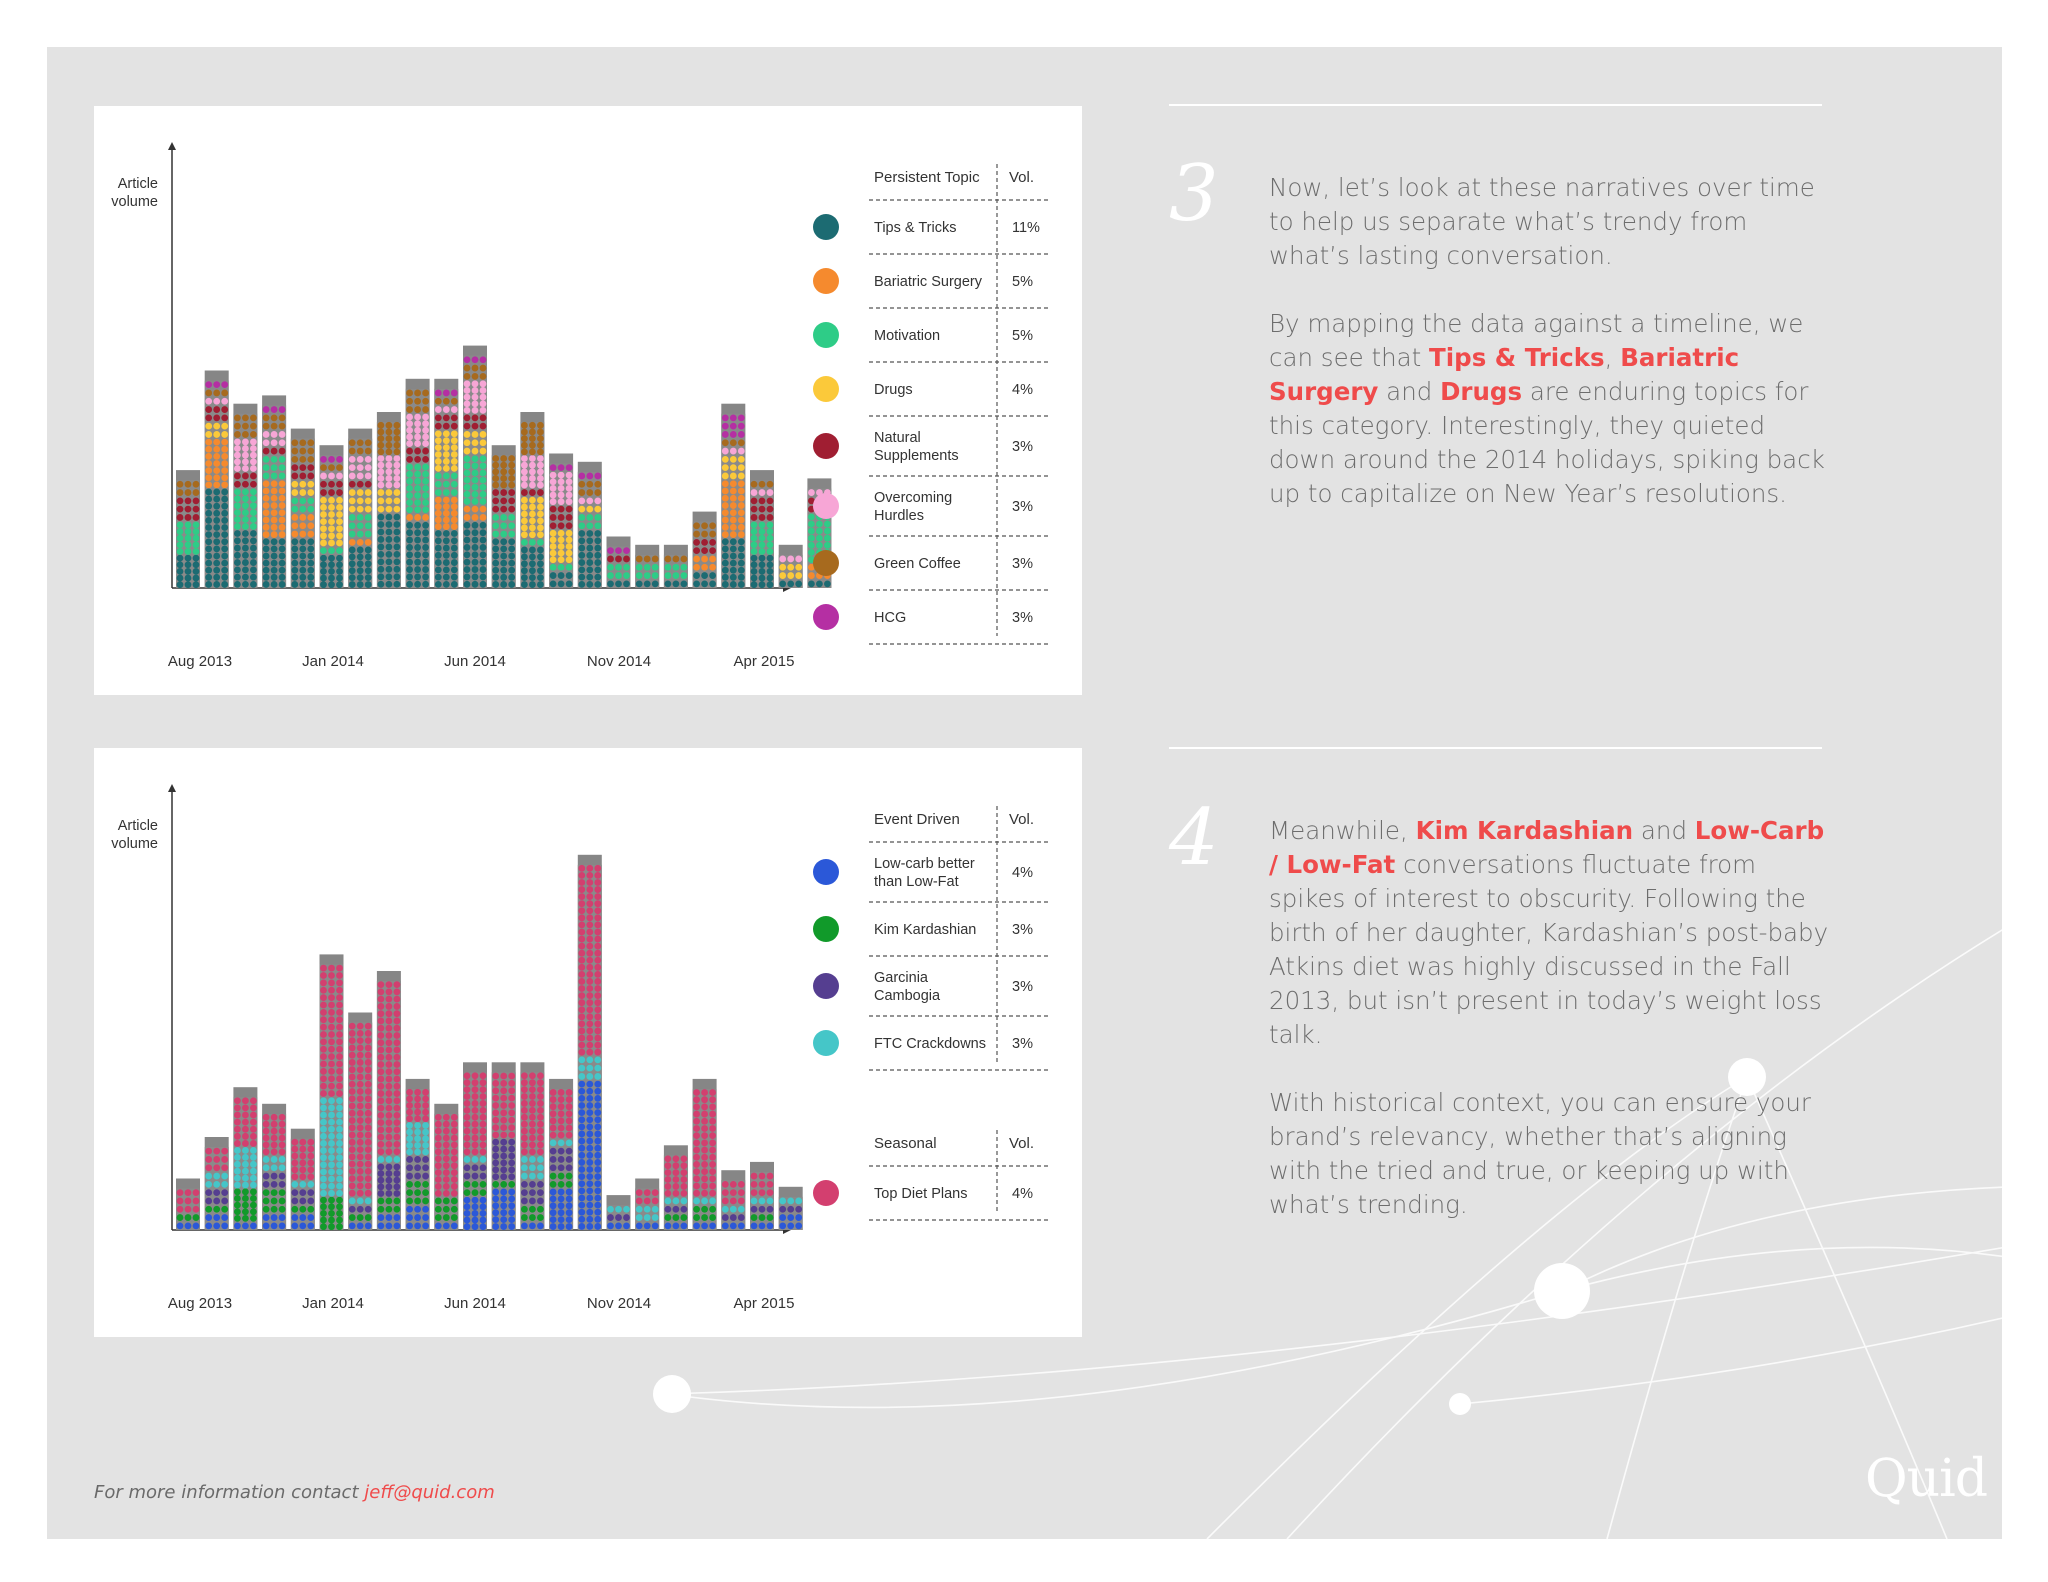 The height and width of the screenshot is (1582, 2048). What do you see at coordinates (429, 1492) in the screenshot?
I see `contact-email-link: jeff@quid.com` at bounding box center [429, 1492].